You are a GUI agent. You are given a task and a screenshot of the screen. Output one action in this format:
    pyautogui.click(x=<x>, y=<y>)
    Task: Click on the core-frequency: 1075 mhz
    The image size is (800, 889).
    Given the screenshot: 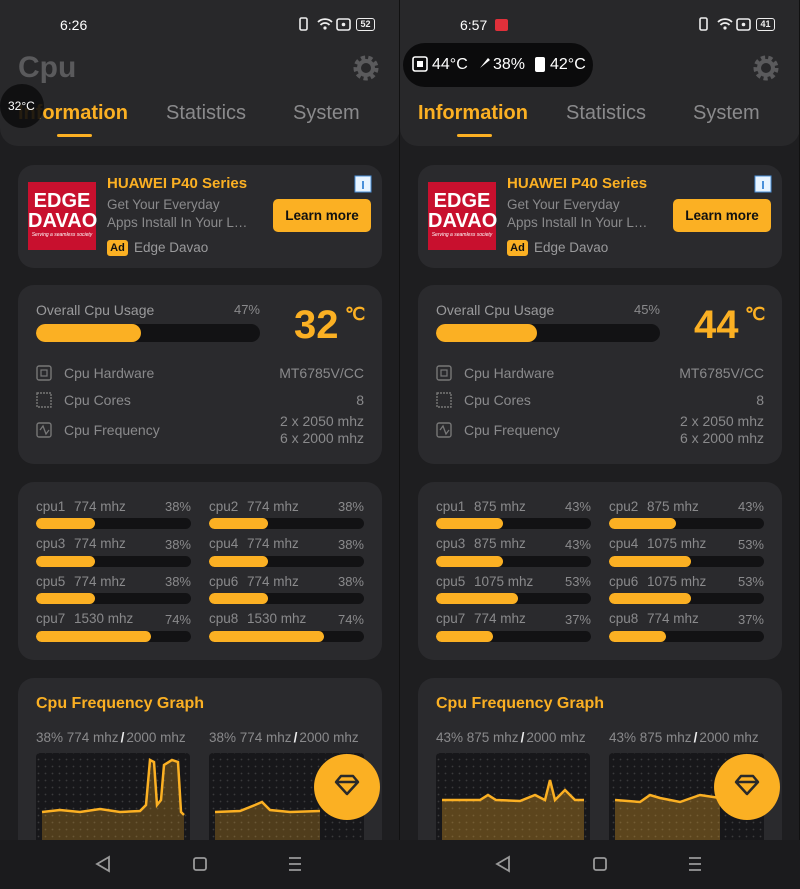 What is the action you would take?
    pyautogui.click(x=677, y=544)
    